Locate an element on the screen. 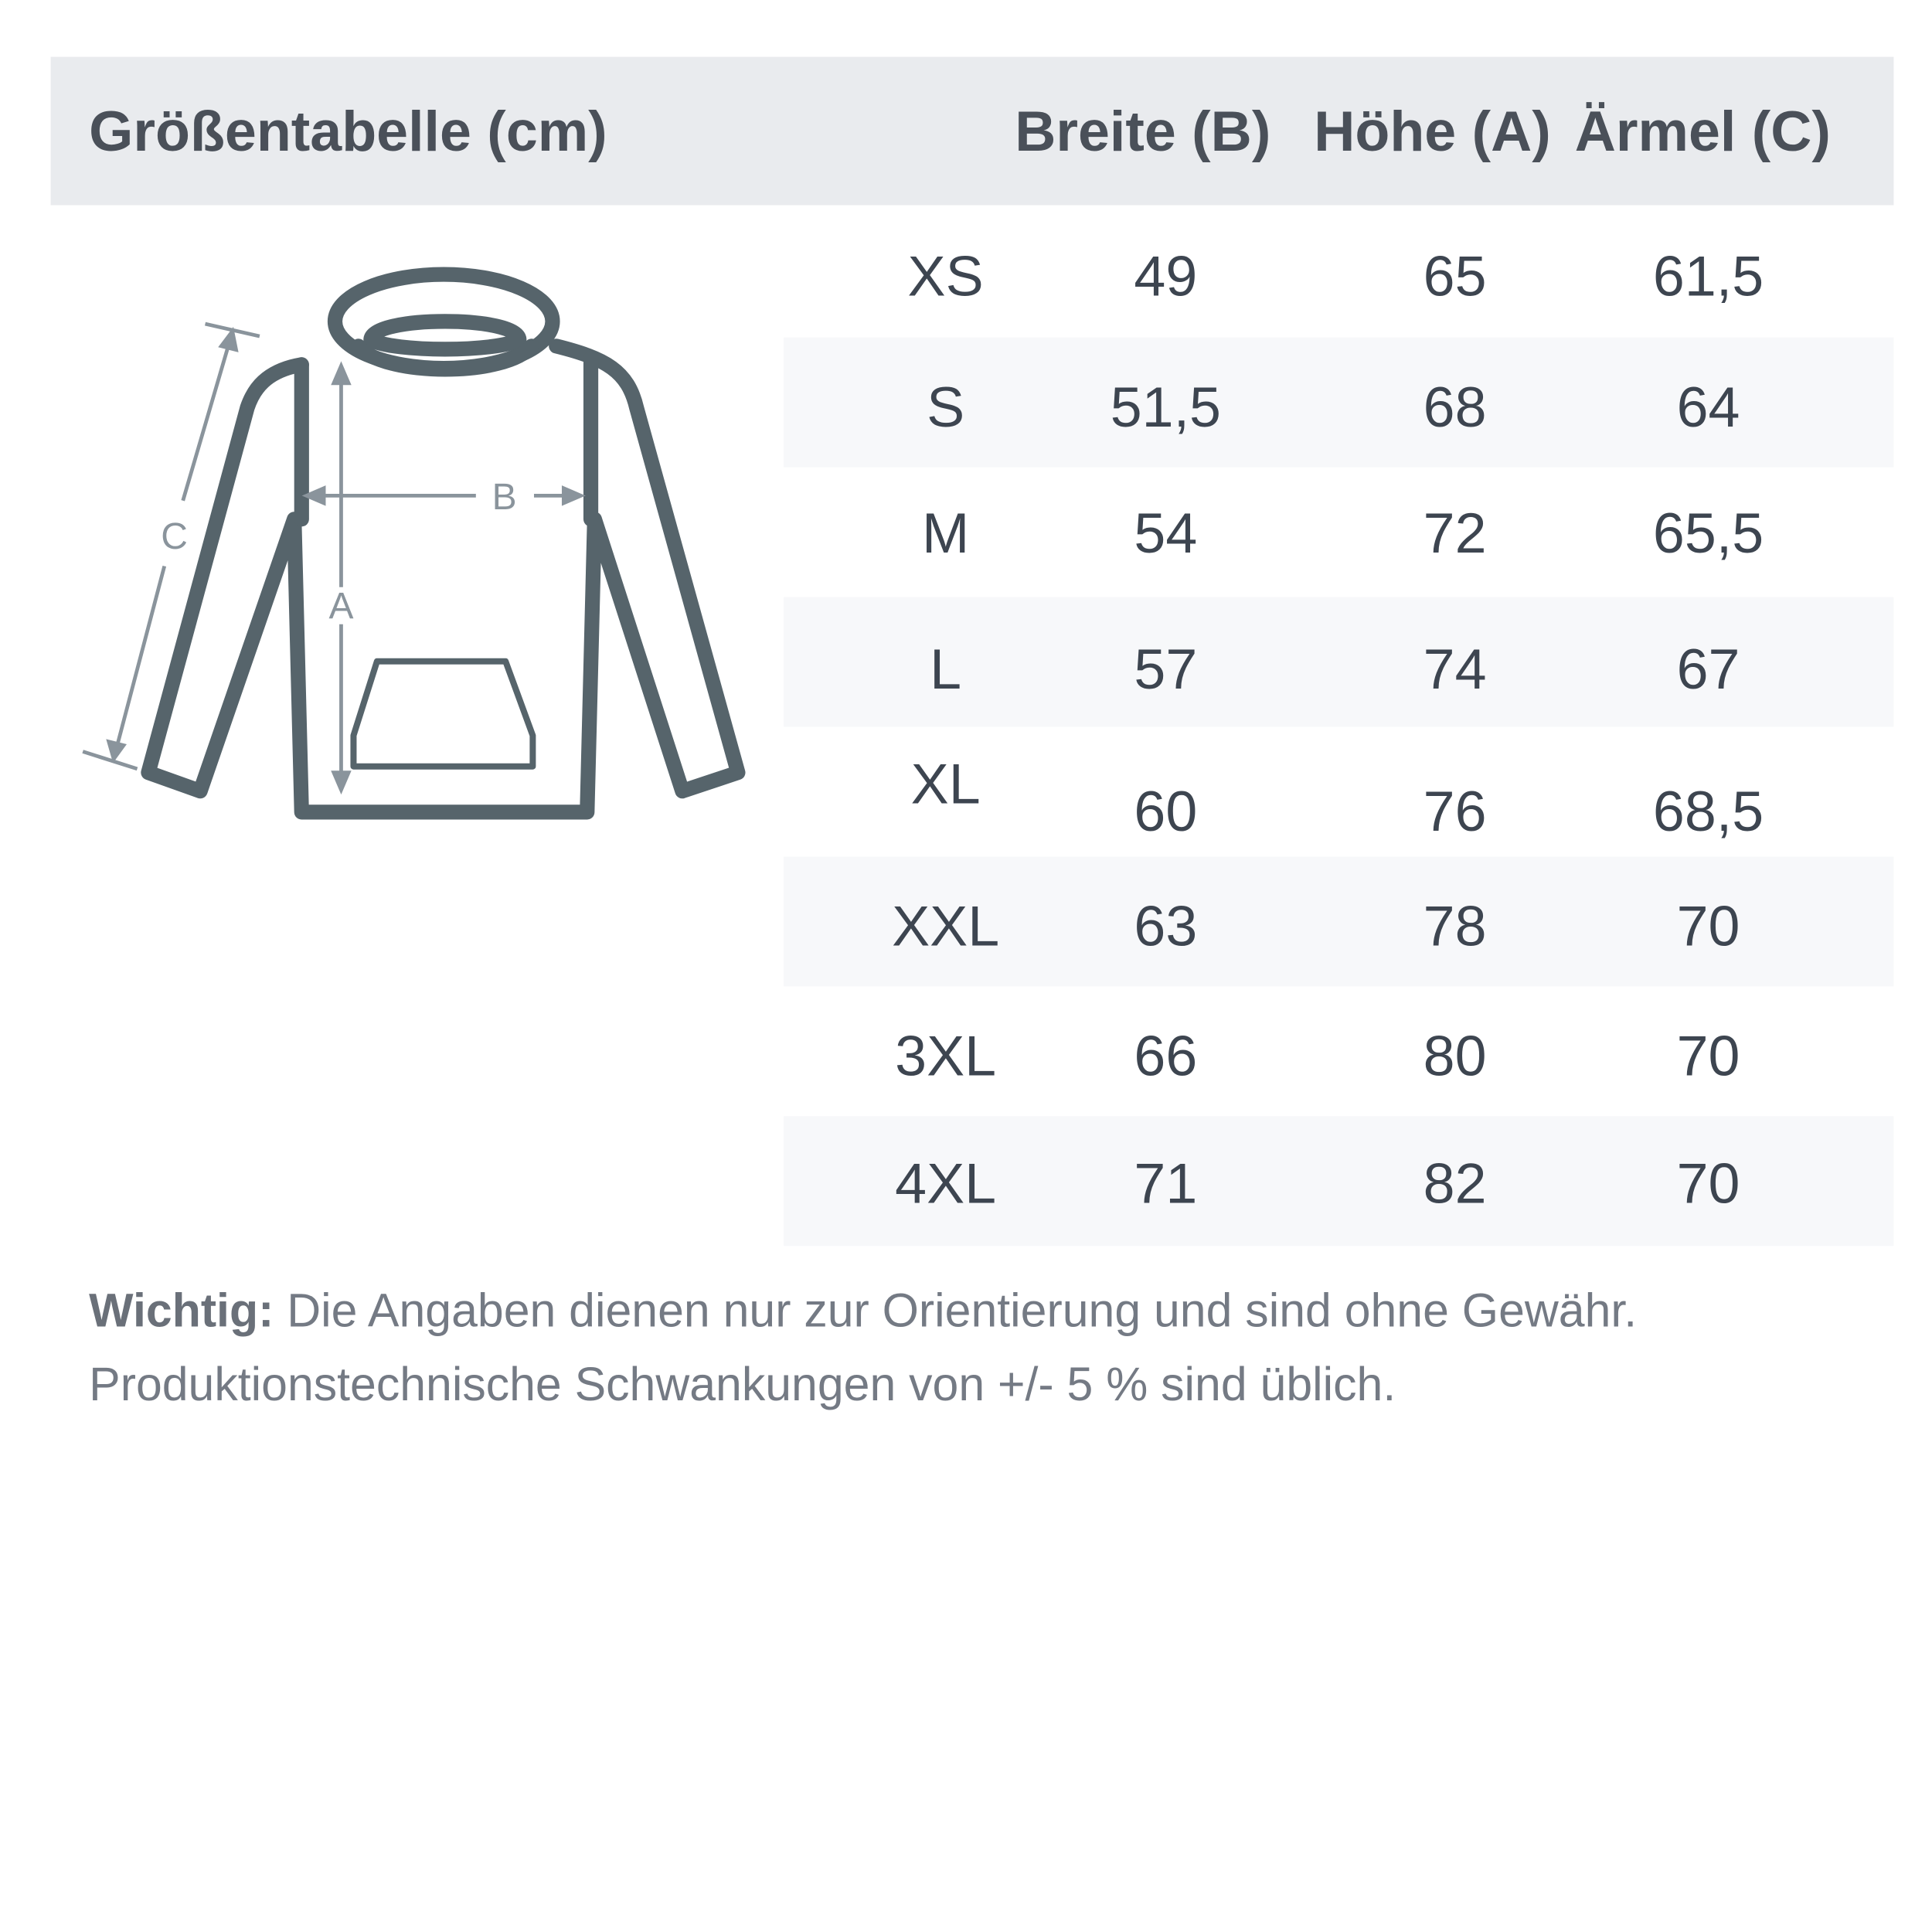 The image size is (1932, 1932). pocket-outline is located at coordinates (443, 714).